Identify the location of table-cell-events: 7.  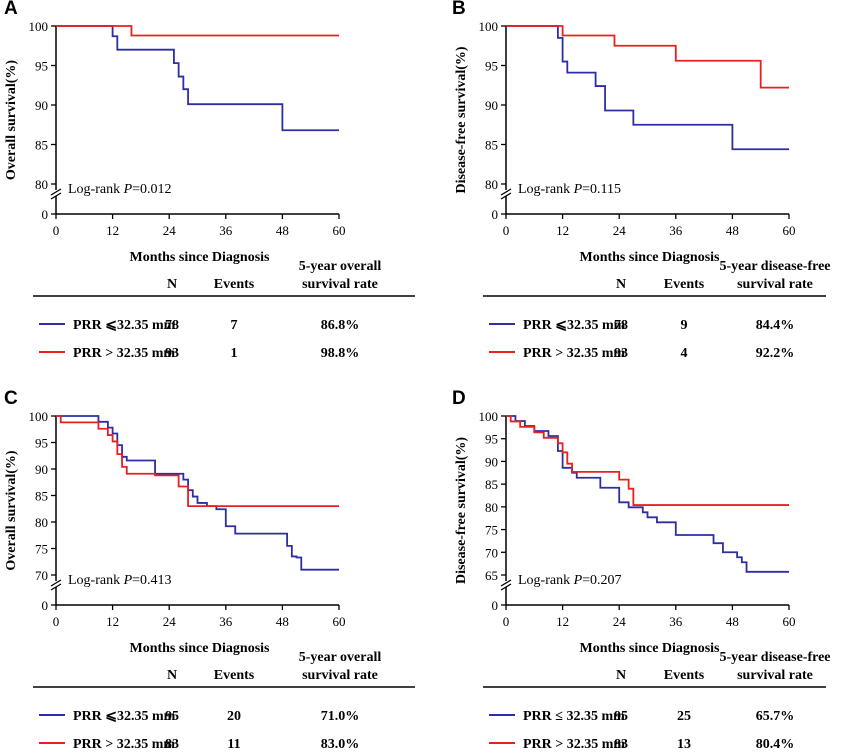
(234, 325).